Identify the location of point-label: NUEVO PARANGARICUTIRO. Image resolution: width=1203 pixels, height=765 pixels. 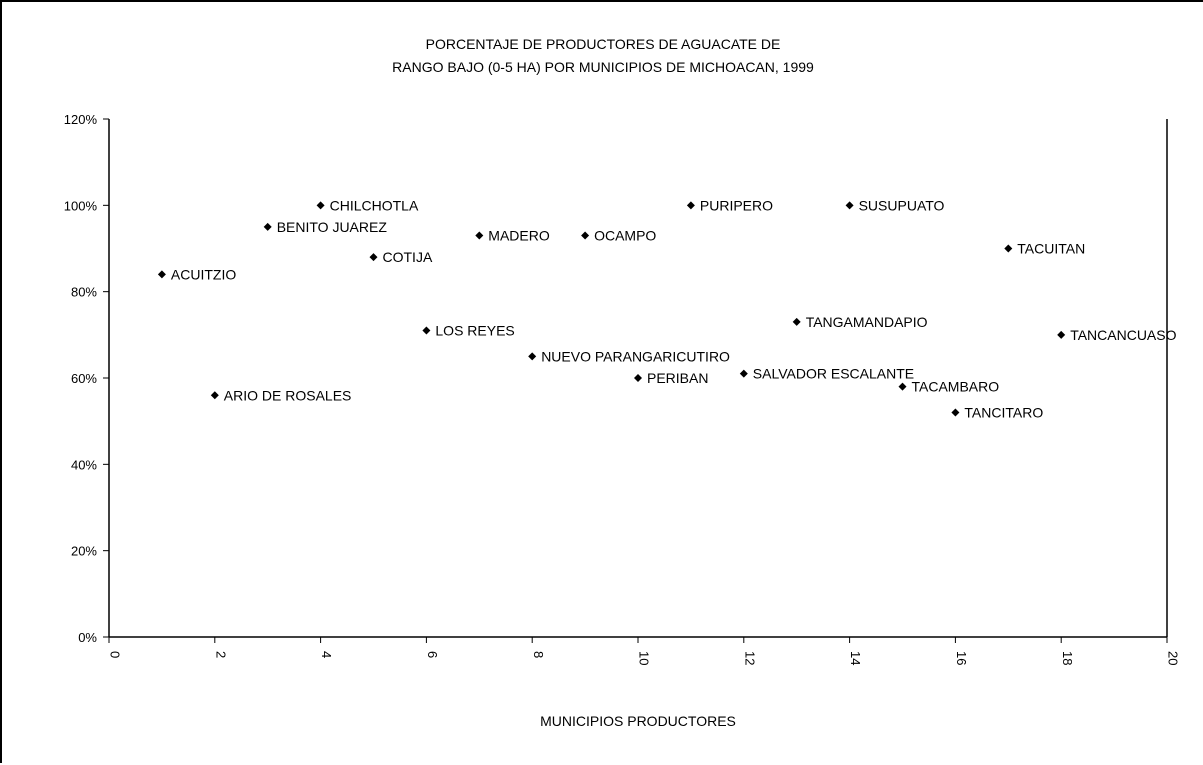
(635, 356).